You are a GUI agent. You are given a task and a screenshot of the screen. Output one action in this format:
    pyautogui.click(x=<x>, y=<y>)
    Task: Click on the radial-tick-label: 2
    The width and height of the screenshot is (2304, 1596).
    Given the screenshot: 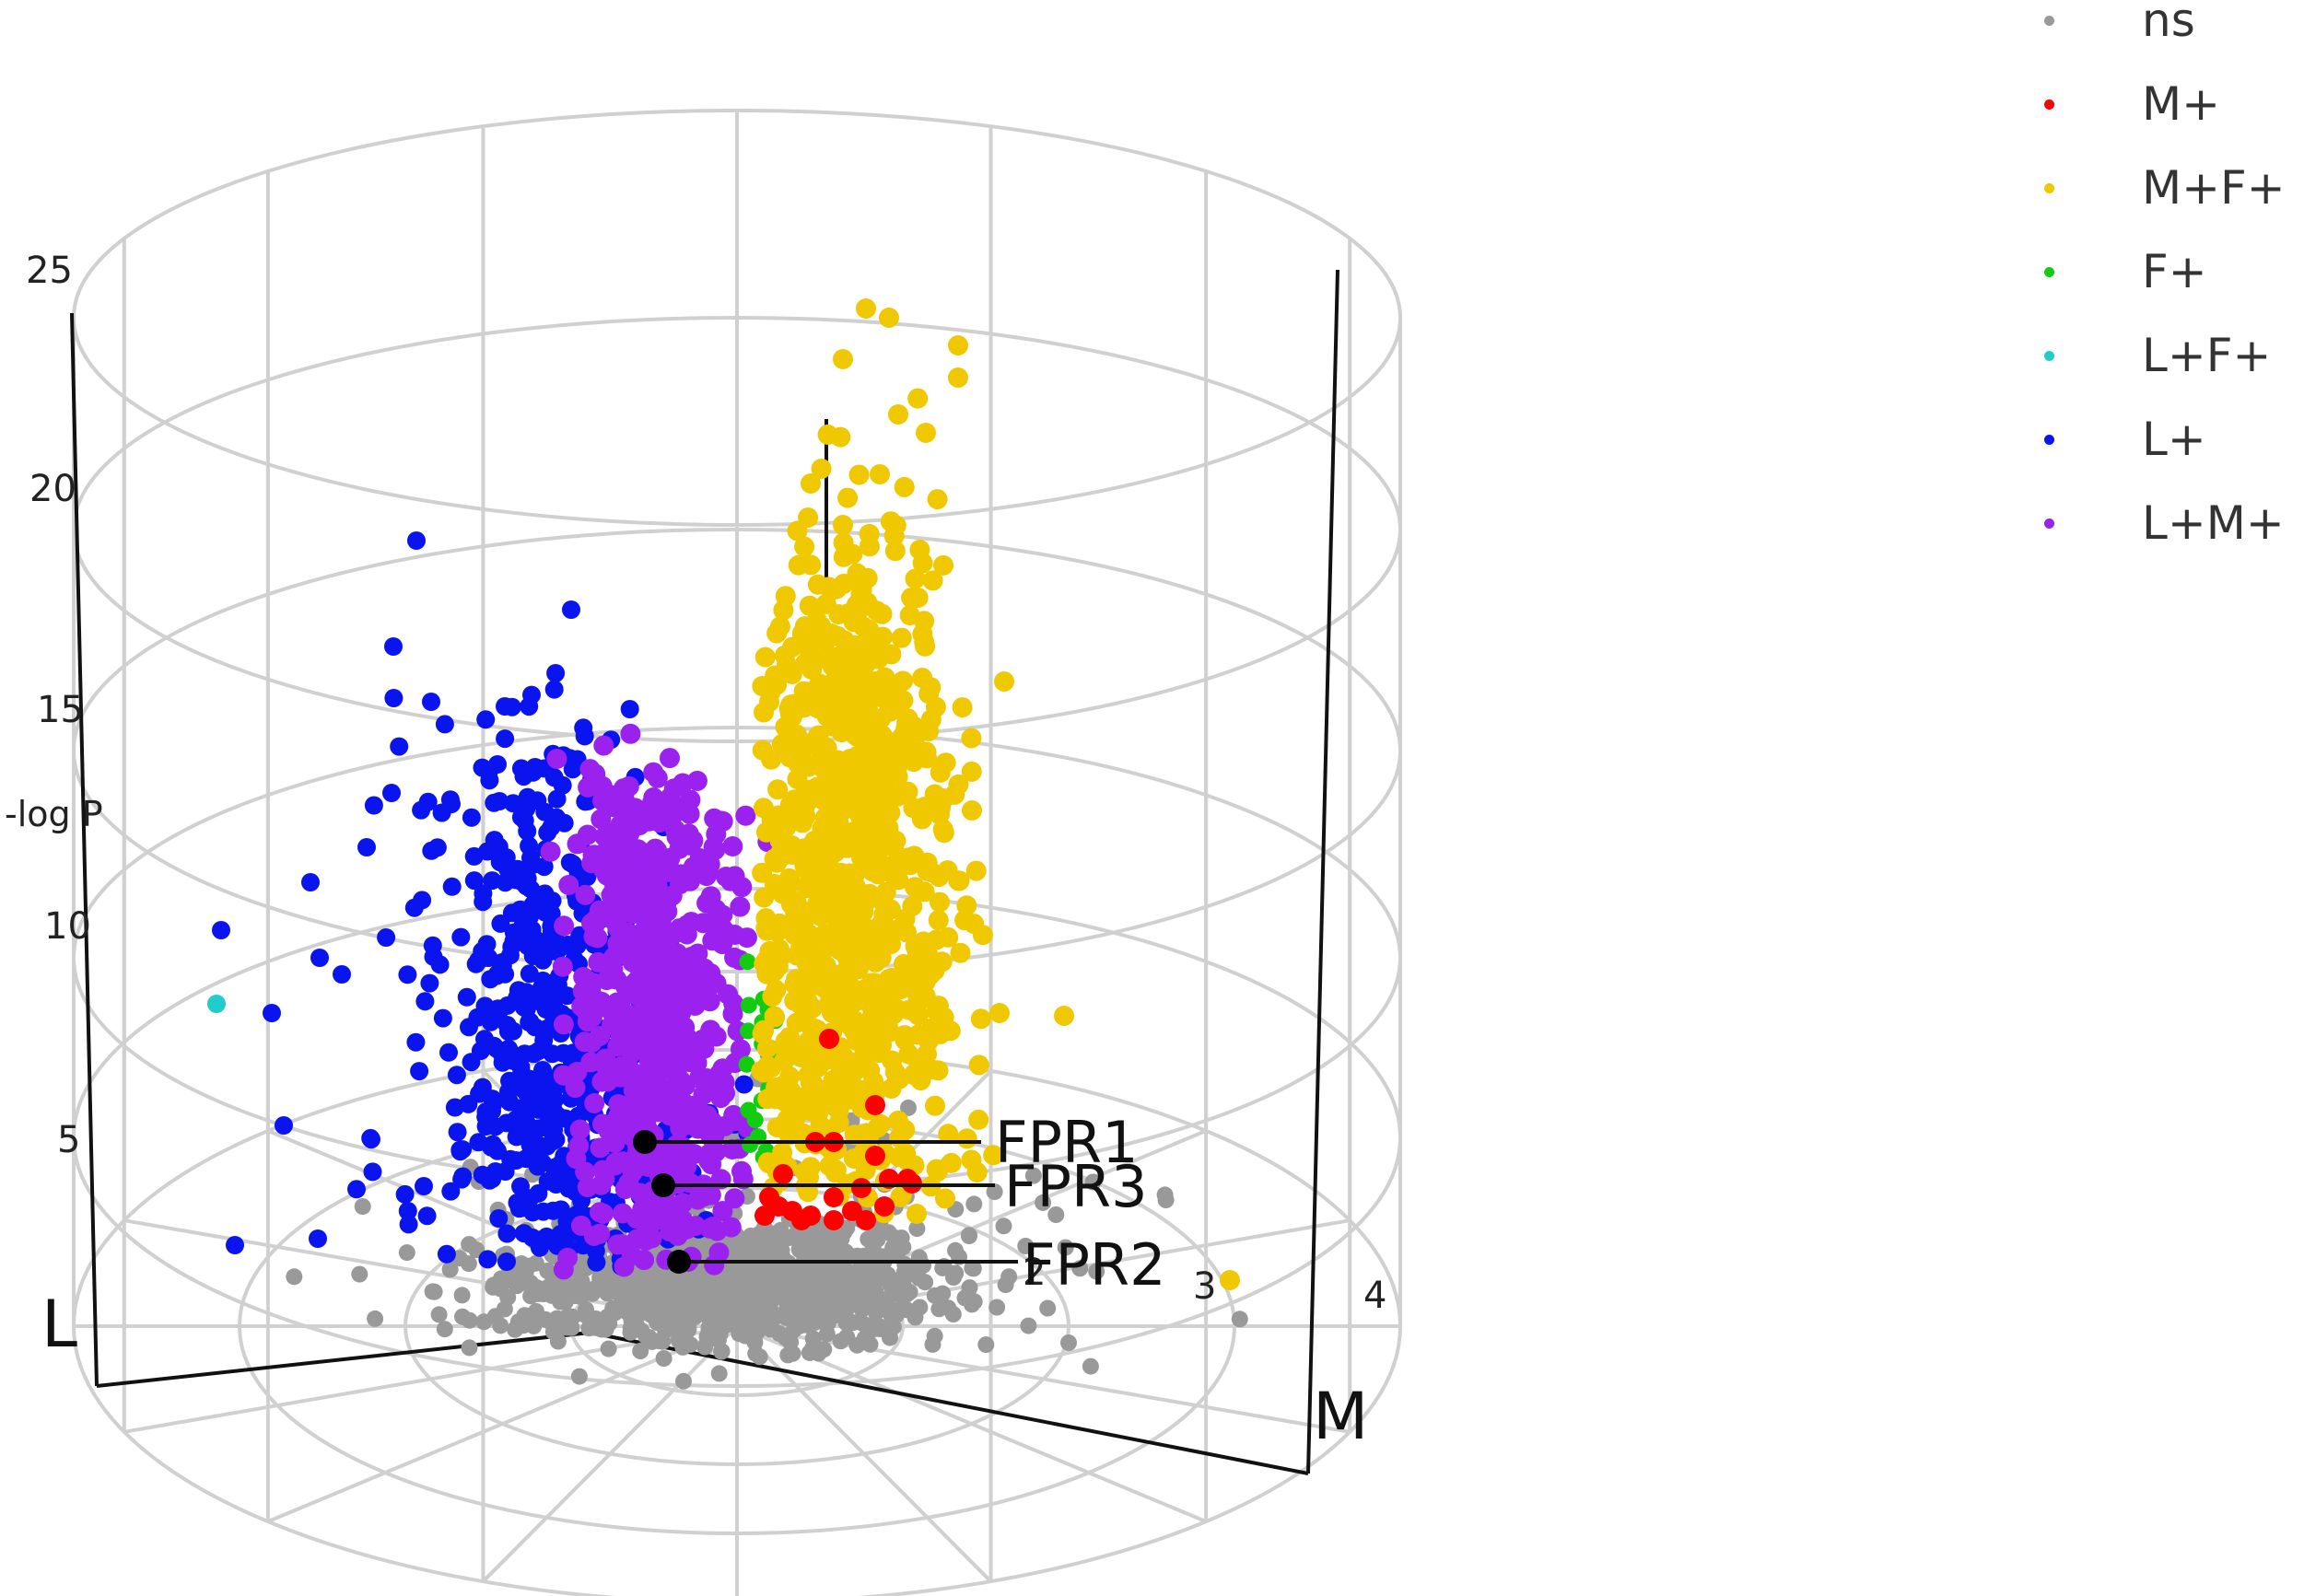 What is the action you would take?
    pyautogui.click(x=1034, y=1273)
    